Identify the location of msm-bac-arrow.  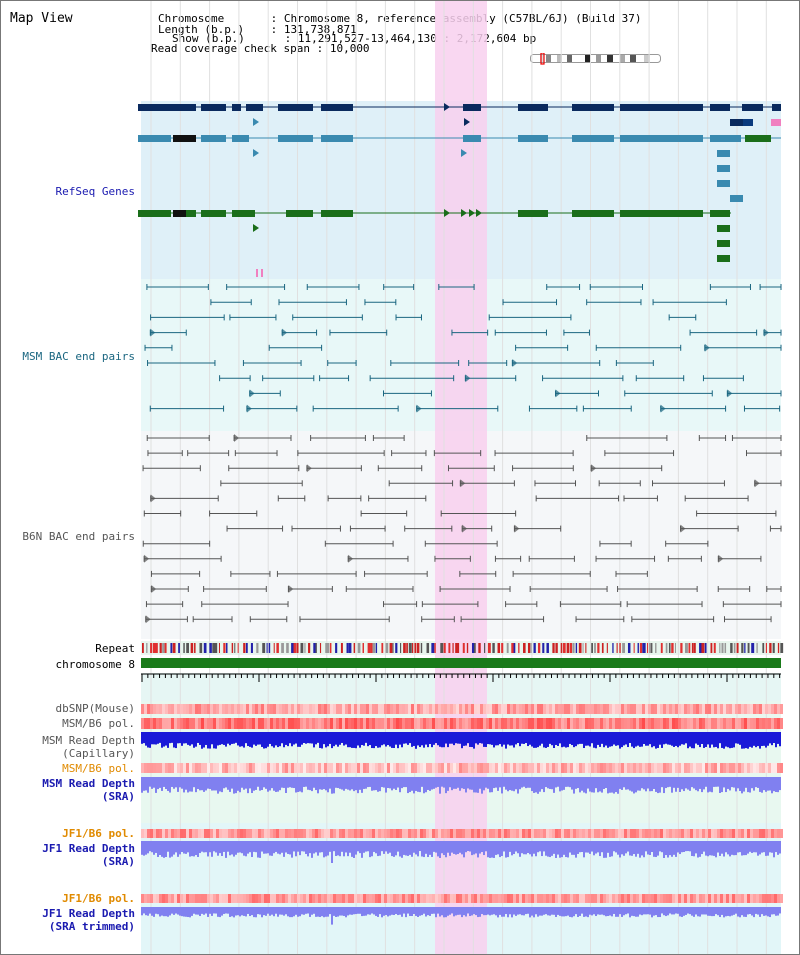
(249, 408).